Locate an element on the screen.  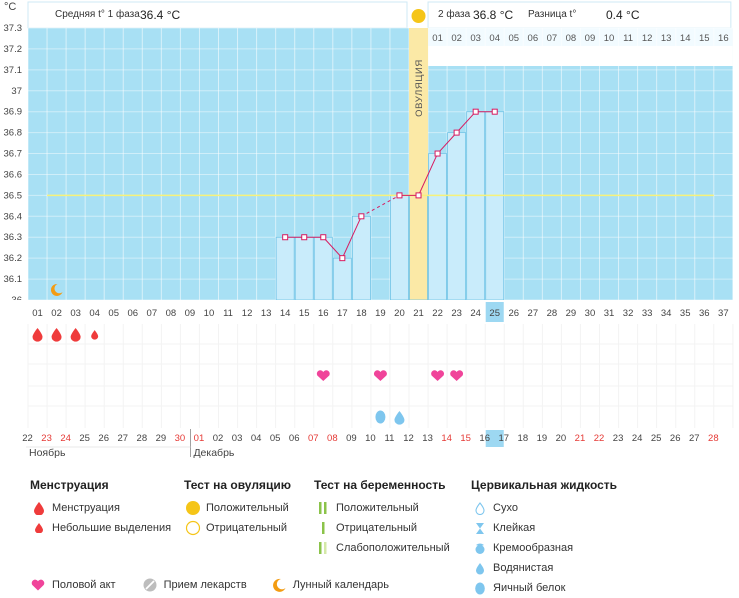
cycle-day-label: 12 is located at coordinates (247, 313).